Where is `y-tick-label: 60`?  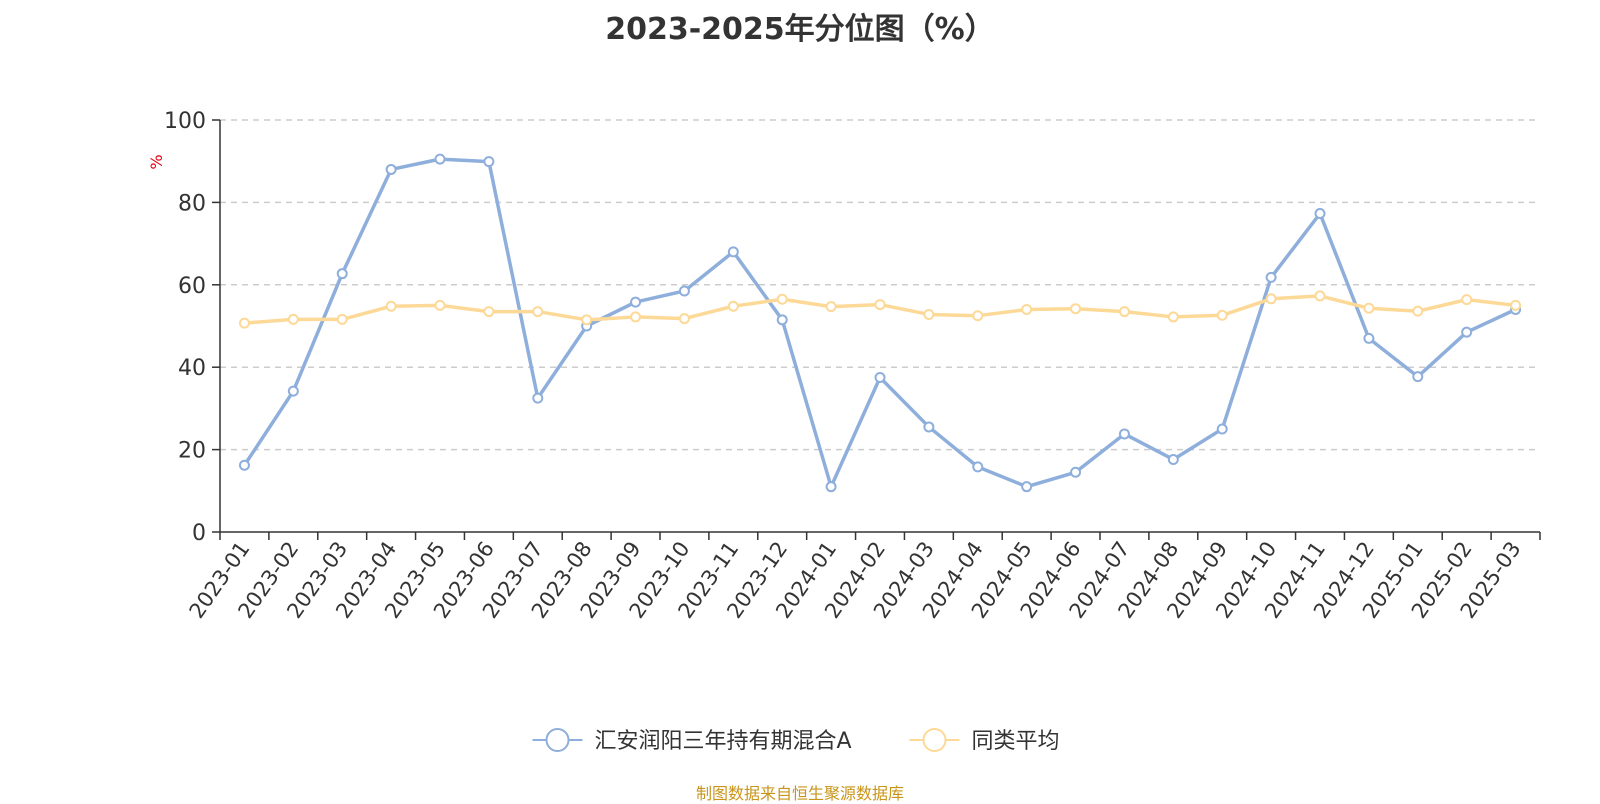 y-tick-label: 60 is located at coordinates (192, 286).